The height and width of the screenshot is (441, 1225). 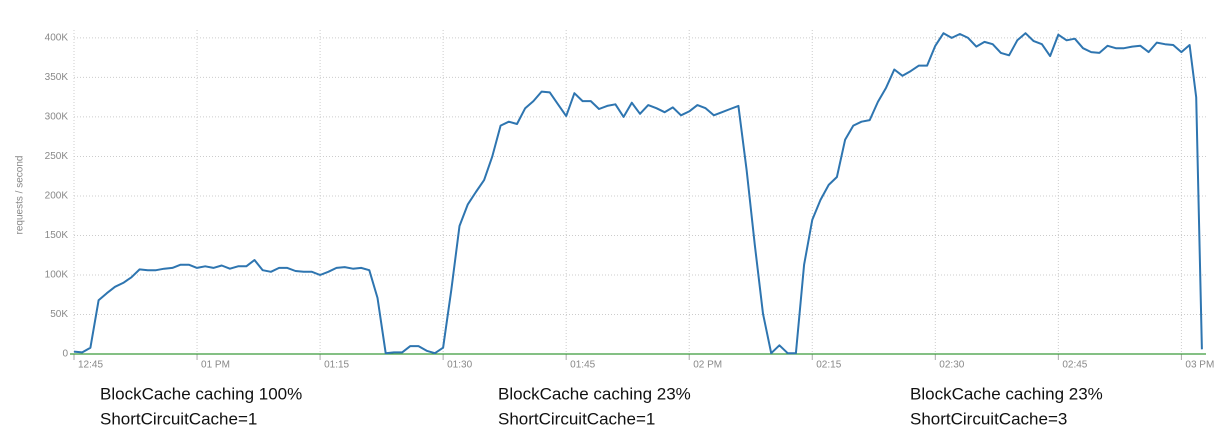 What do you see at coordinates (215, 365) in the screenshot?
I see `x-tick-label: 01 PM` at bounding box center [215, 365].